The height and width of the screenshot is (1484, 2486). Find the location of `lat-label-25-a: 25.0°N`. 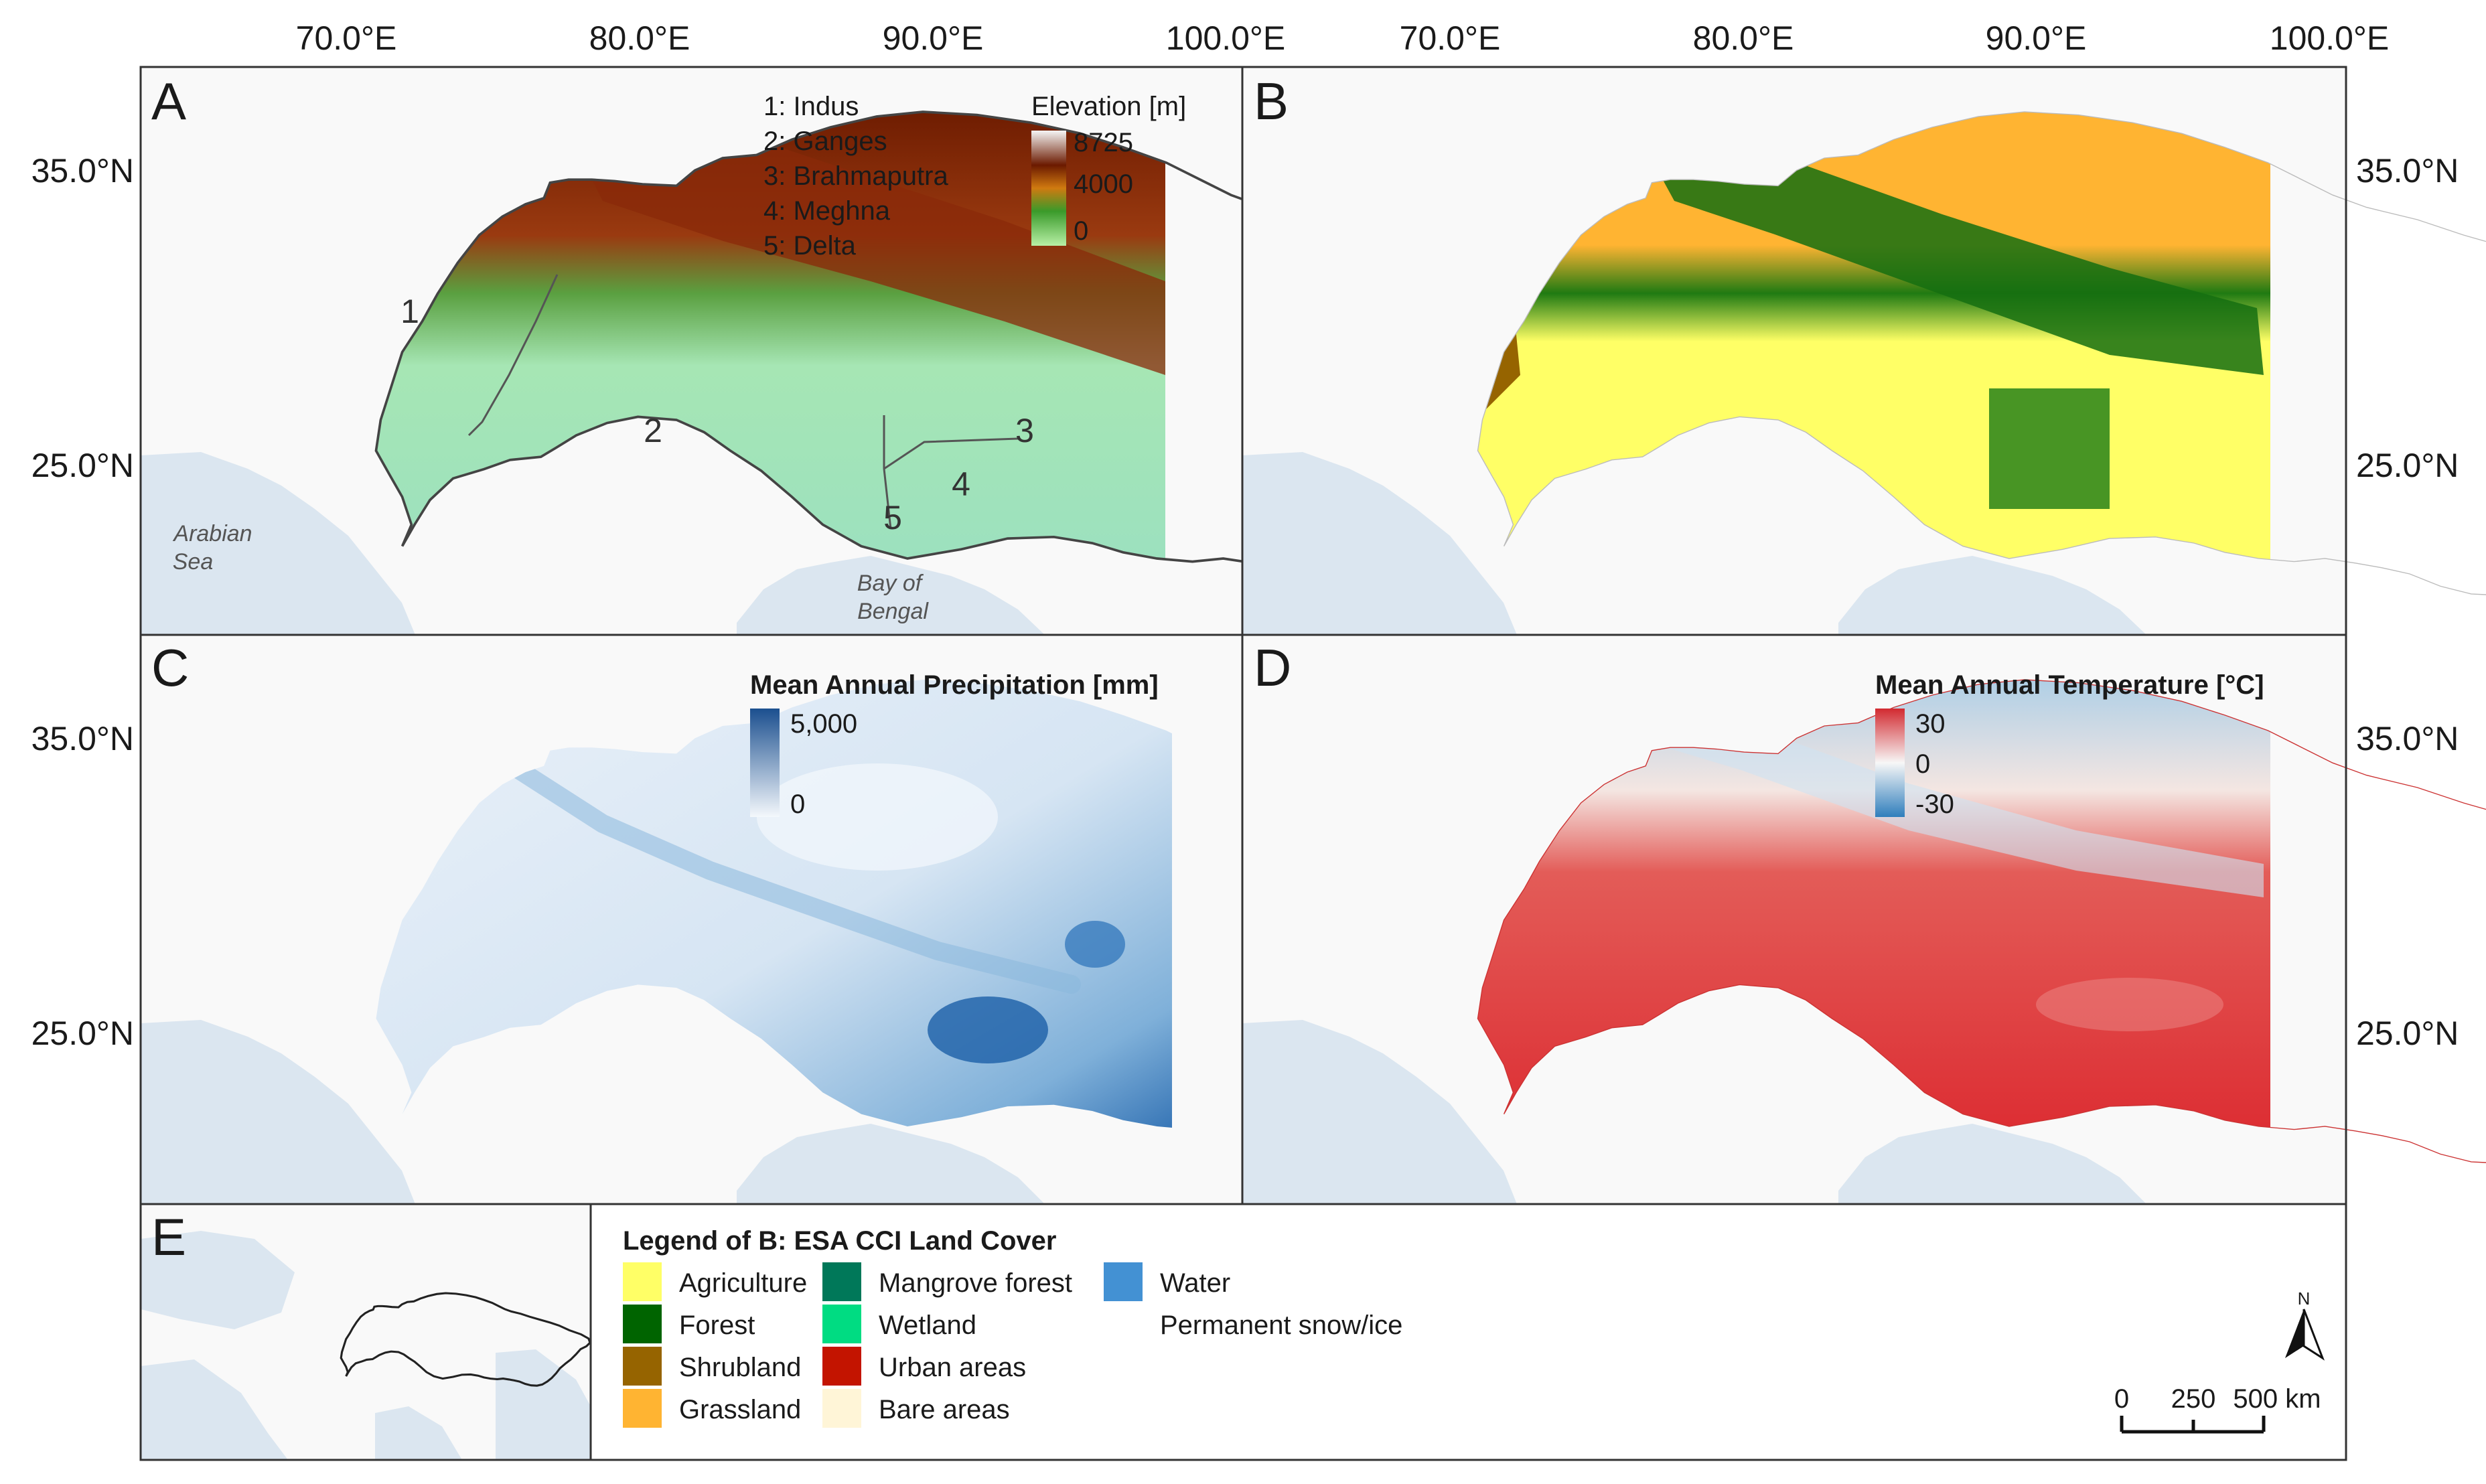

lat-label-25-a: 25.0°N is located at coordinates (82, 465).